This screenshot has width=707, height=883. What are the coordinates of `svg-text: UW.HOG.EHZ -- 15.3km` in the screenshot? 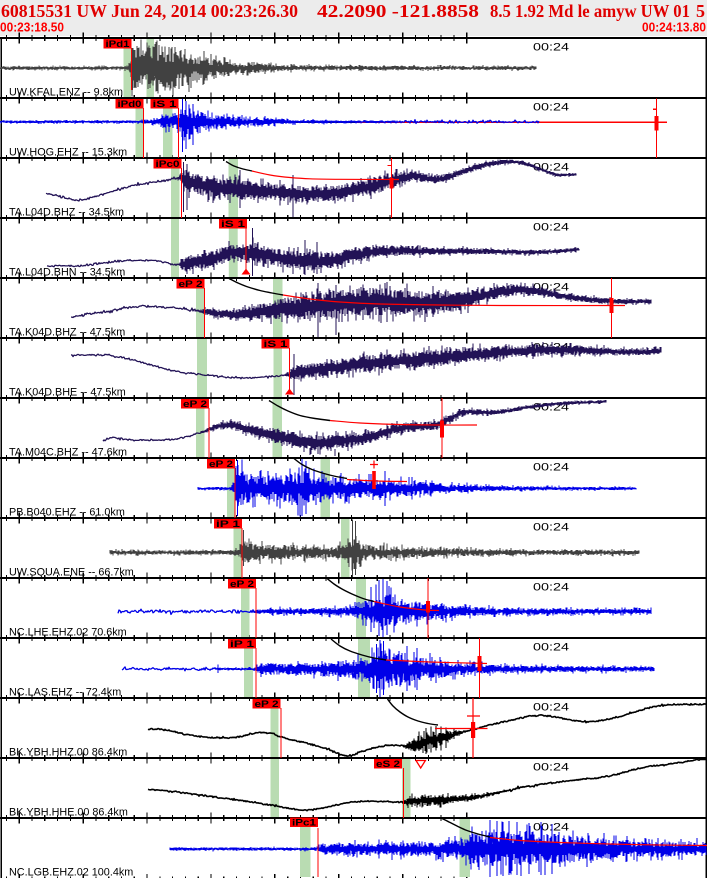 It's located at (68, 153).